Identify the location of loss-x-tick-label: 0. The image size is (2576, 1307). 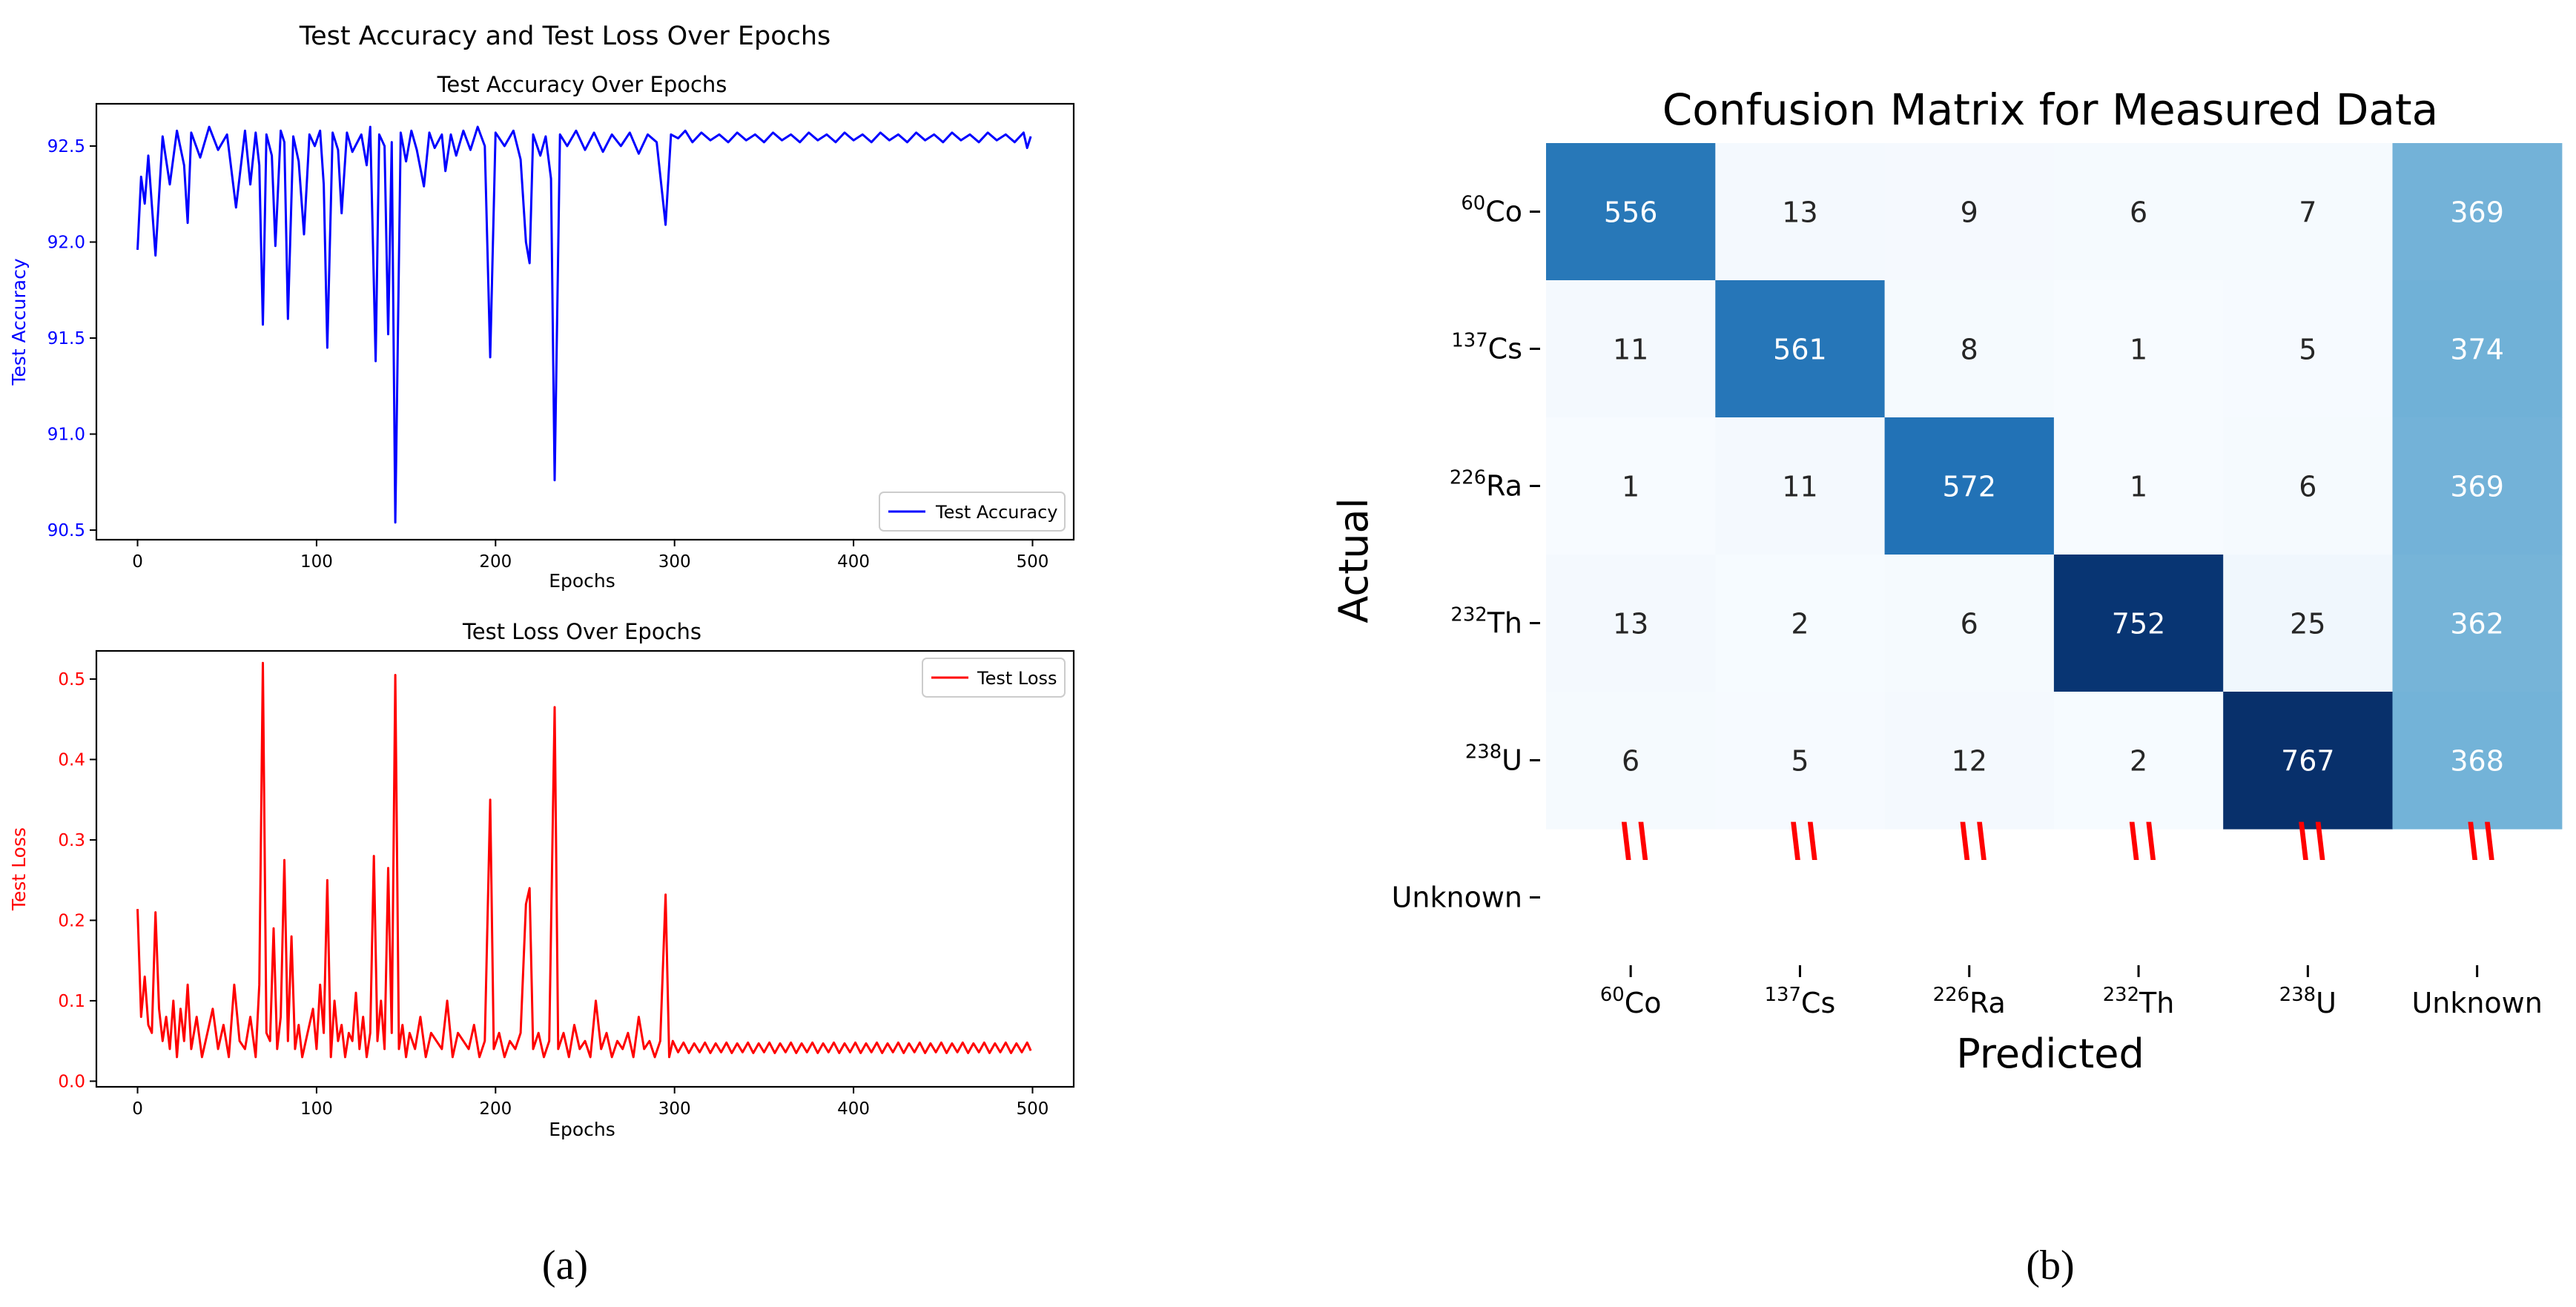
(137, 1109).